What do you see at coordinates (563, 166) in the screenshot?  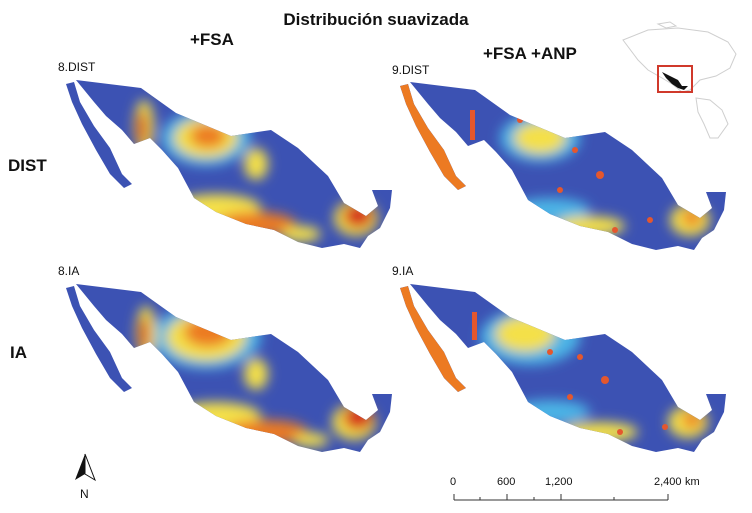 I see `mexico-map-9-dist` at bounding box center [563, 166].